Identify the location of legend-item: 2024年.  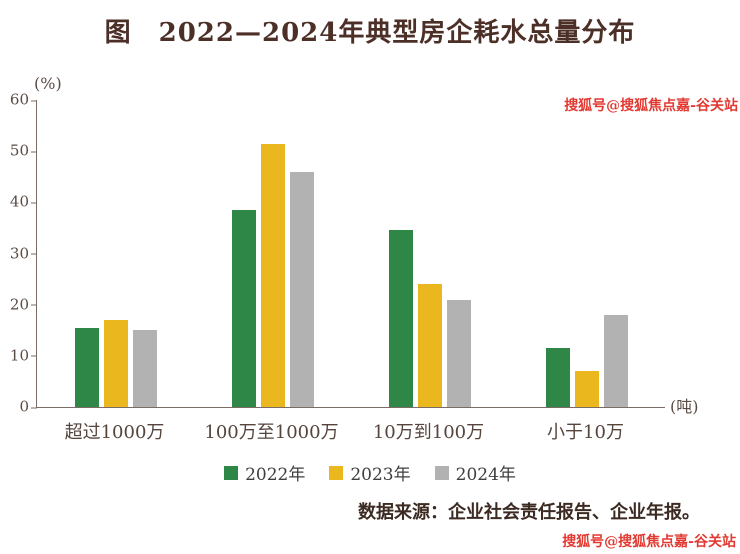
(475, 472).